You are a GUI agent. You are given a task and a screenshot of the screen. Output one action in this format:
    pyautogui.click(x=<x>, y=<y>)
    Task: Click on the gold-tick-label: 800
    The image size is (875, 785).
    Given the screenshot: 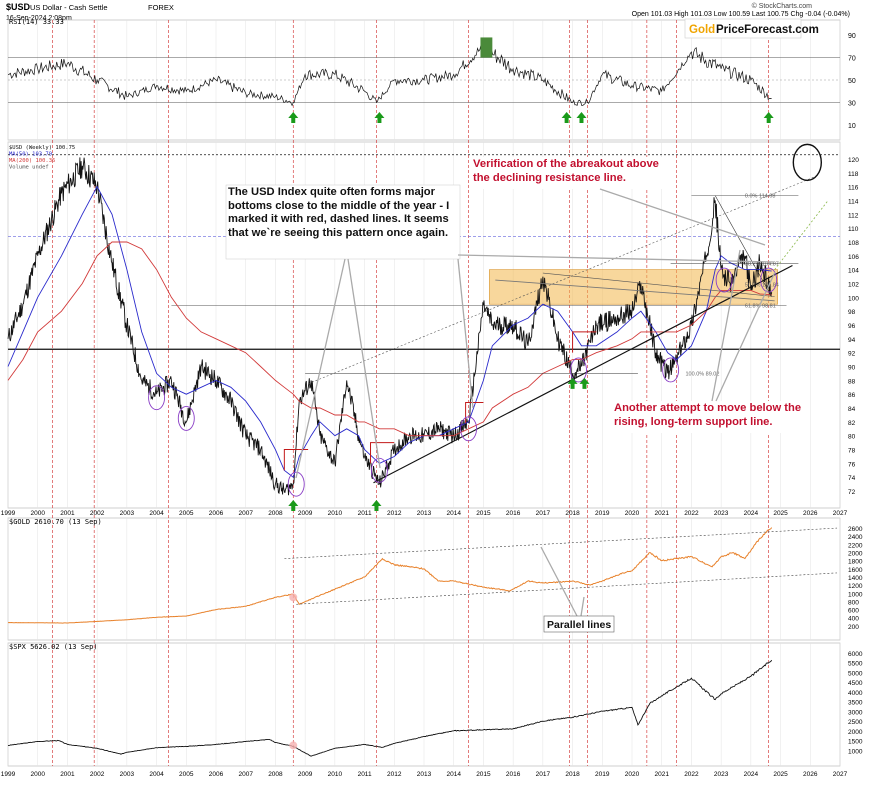 What is the action you would take?
    pyautogui.click(x=853, y=602)
    